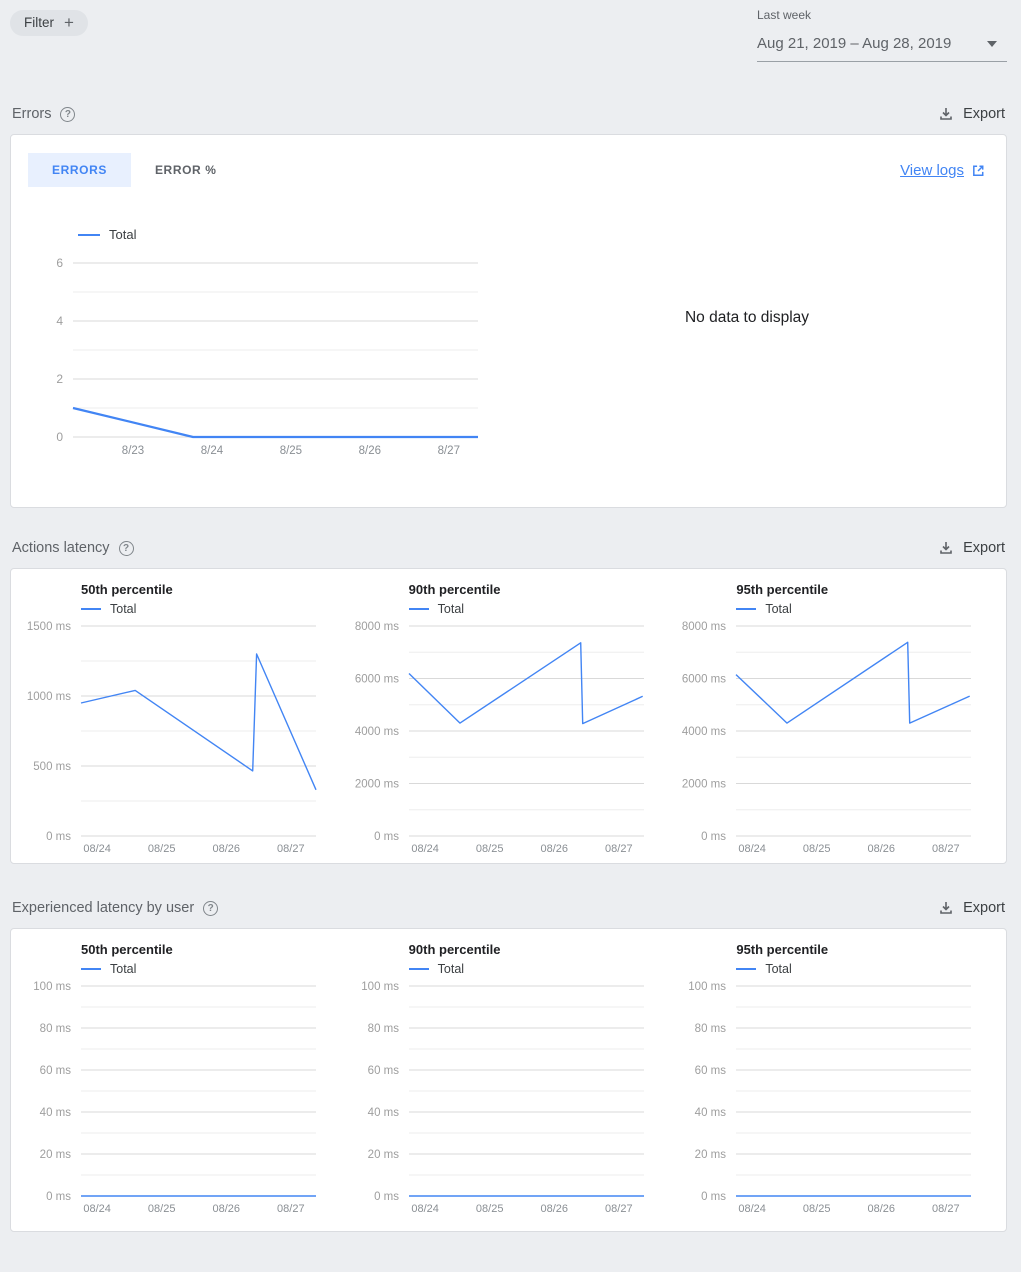 This screenshot has height=1272, width=1021. What do you see at coordinates (507, 170) in the screenshot?
I see `errors-tabs: ERRORS ERROR % View logs` at bounding box center [507, 170].